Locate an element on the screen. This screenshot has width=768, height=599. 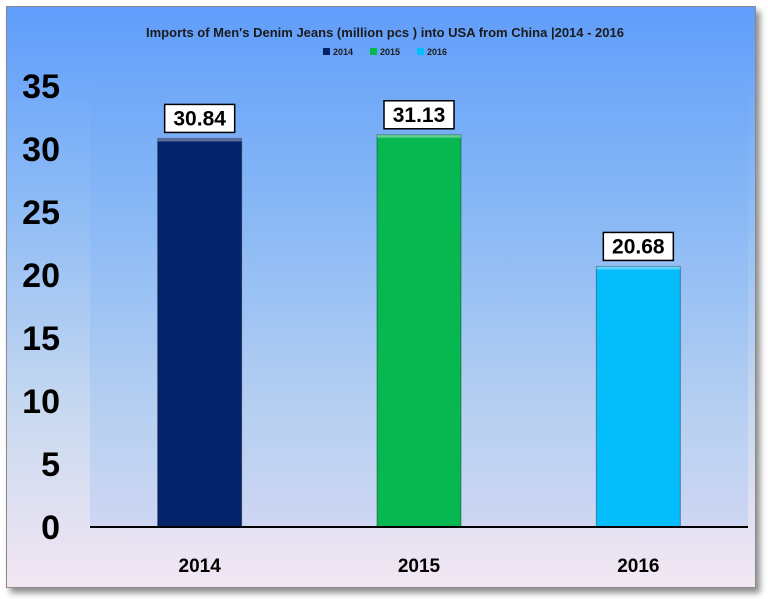
y-tick-label: 25 is located at coordinates (41, 213).